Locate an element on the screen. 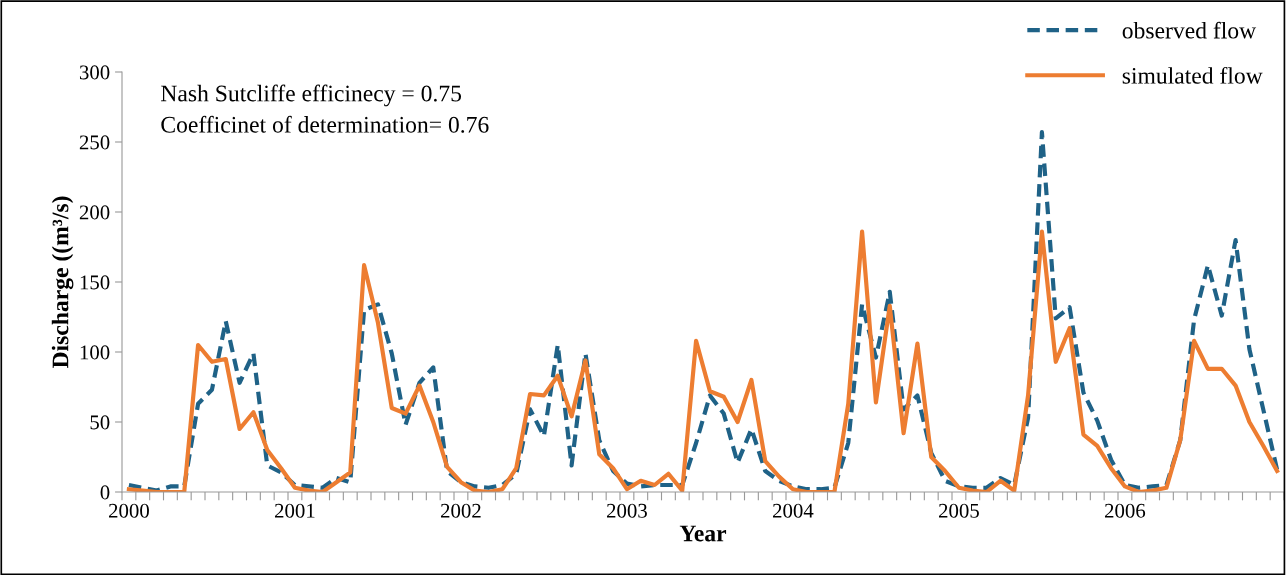  y-tick-label: 50 is located at coordinates (100, 422).